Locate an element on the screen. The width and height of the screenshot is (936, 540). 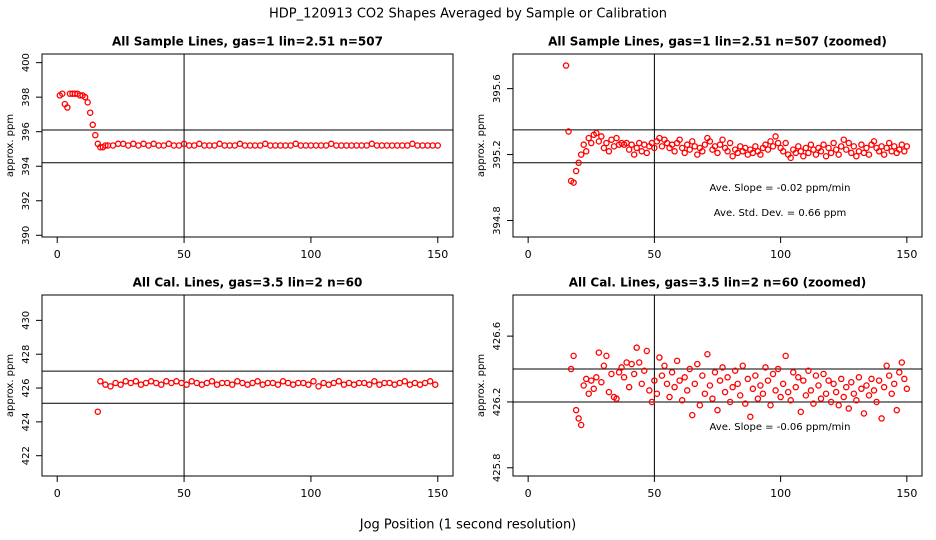
y-tick-label: 395.2 is located at coordinates (497, 154).